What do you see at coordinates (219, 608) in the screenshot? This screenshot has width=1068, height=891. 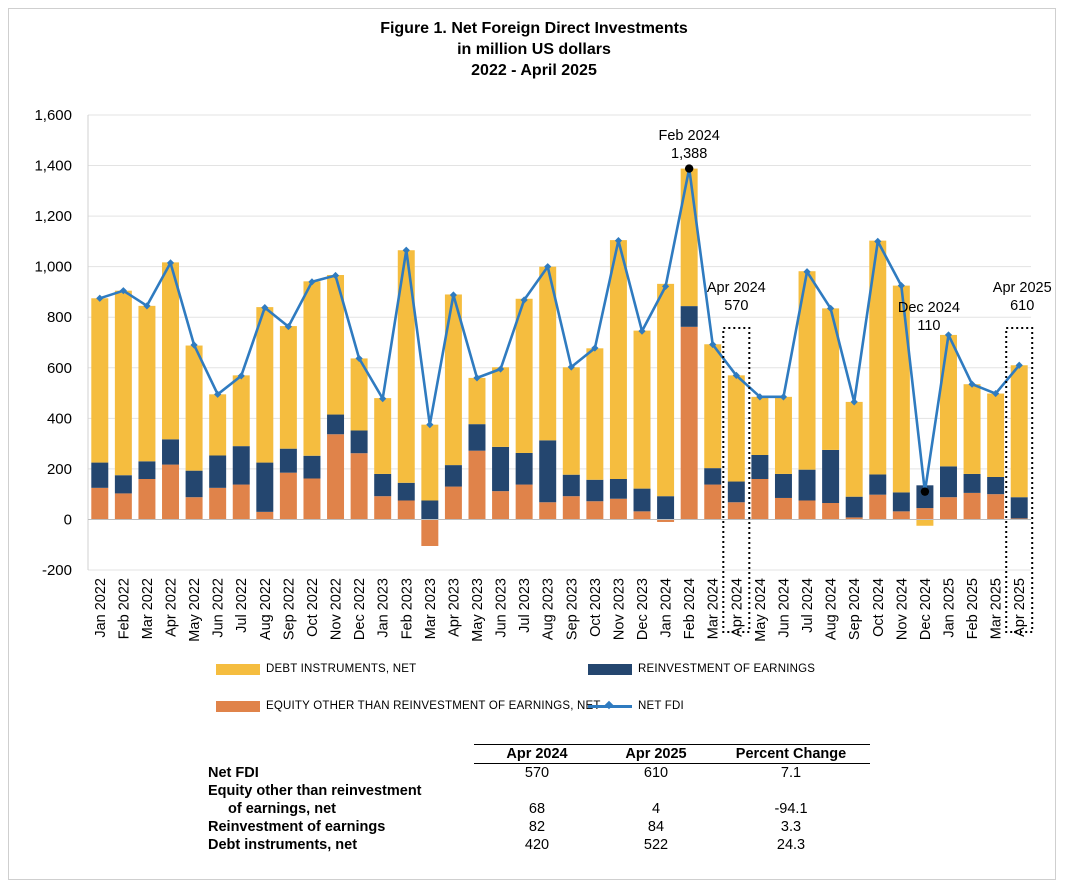 I see `x-tick-label: Jun 2022` at bounding box center [219, 608].